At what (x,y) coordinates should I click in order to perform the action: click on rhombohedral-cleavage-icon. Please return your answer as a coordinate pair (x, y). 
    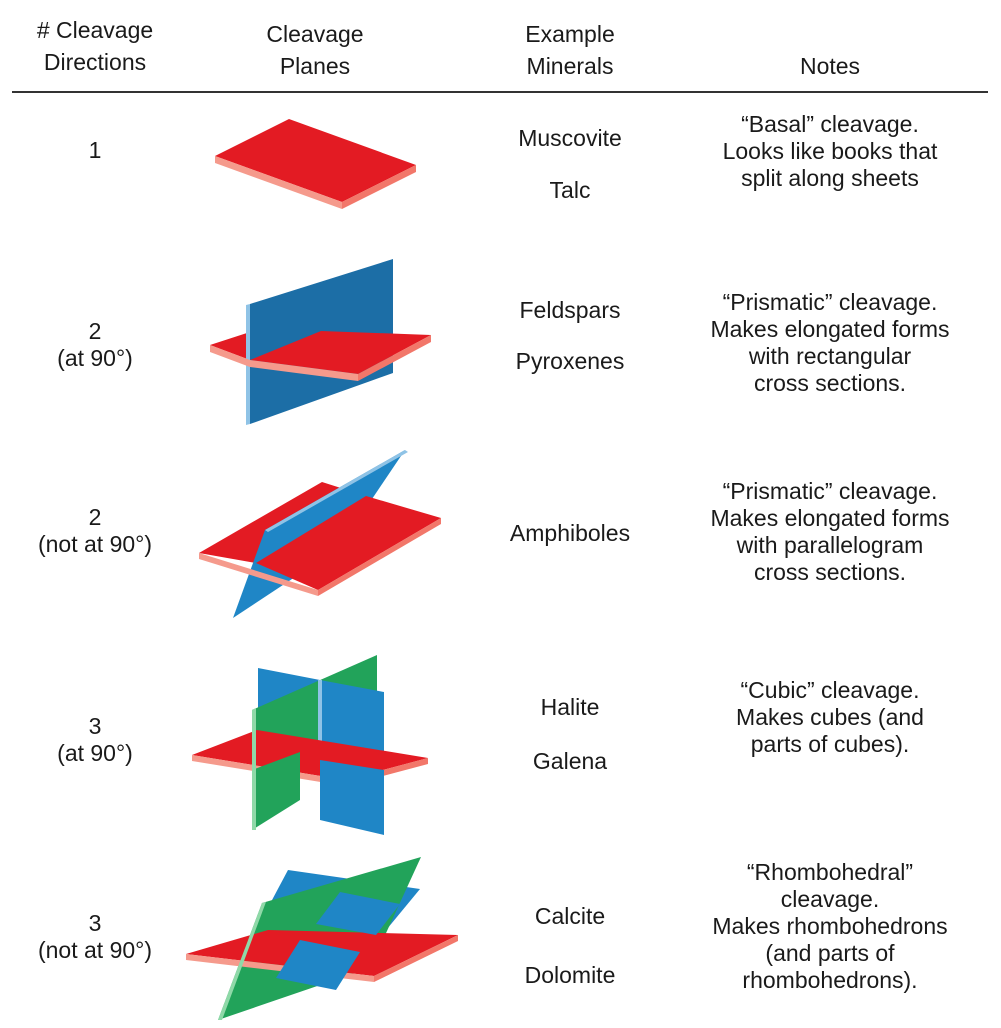
    Looking at the image, I should click on (322, 938).